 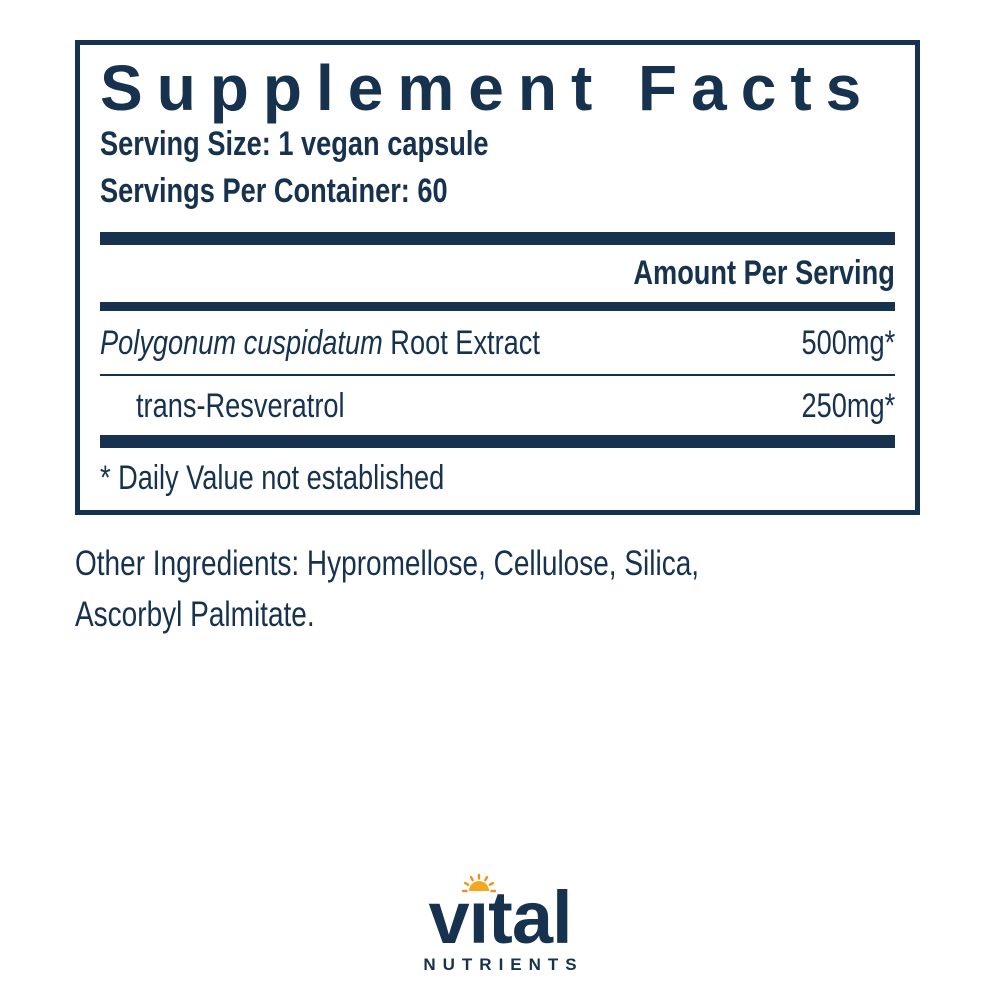 What do you see at coordinates (497, 144) in the screenshot?
I see `serving-size-line: Serving Size: 1 vegan capsule` at bounding box center [497, 144].